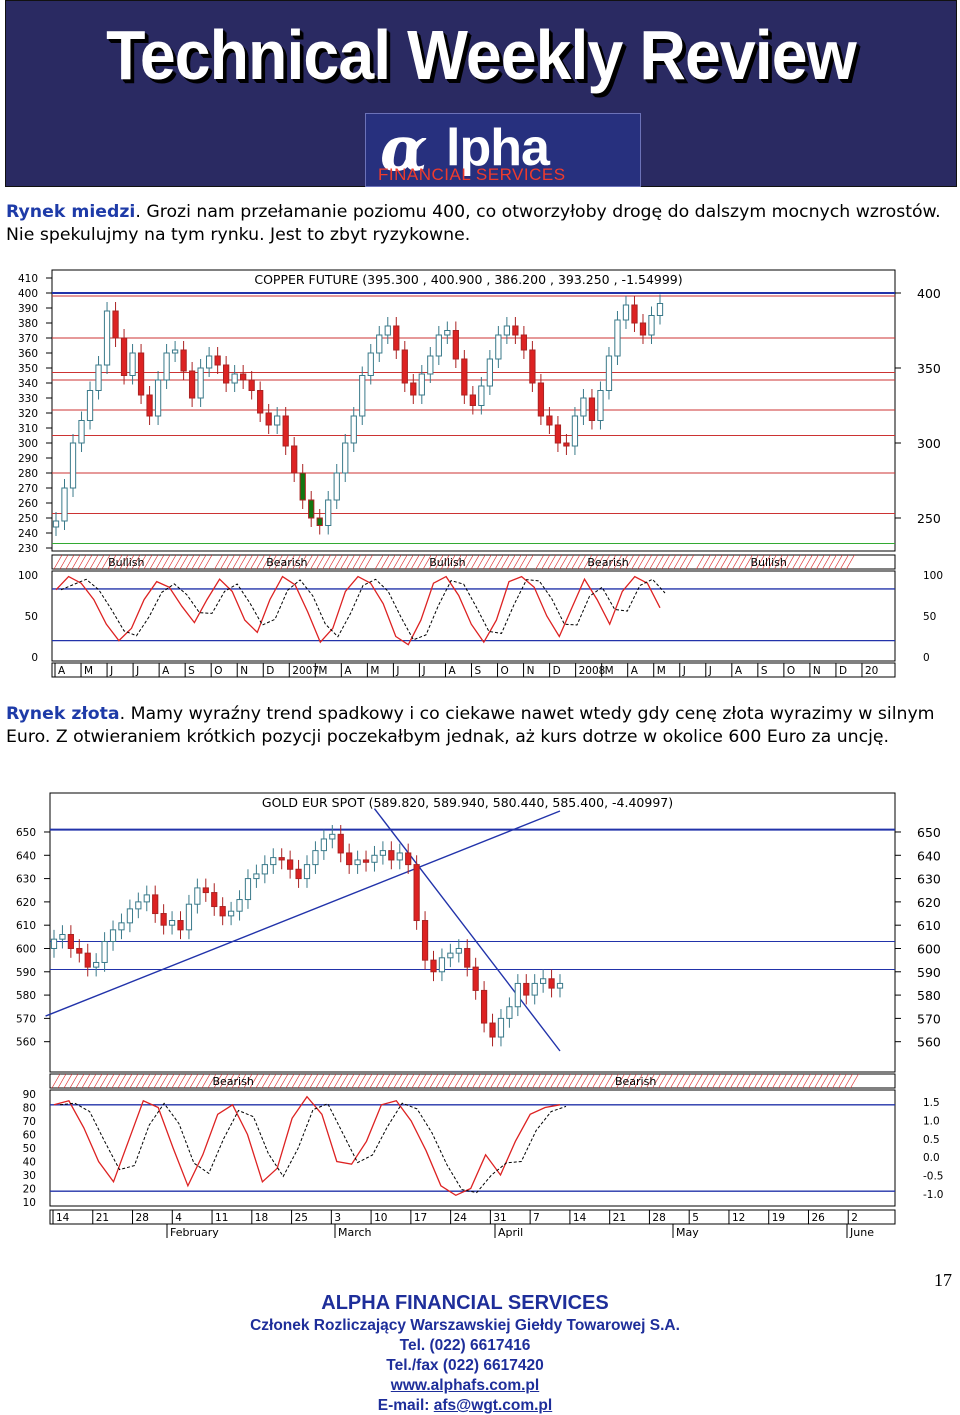  Describe the element at coordinates (499, 1218) in the screenshot. I see `x-tick-label: 31` at that location.